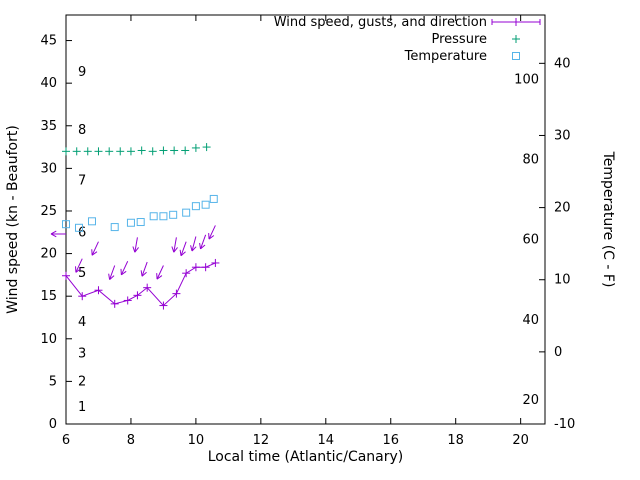 Image resolution: width=640 pixels, height=480 pixels. Describe the element at coordinates (562, 280) in the screenshot. I see `y-right-tick-label: 10` at that location.